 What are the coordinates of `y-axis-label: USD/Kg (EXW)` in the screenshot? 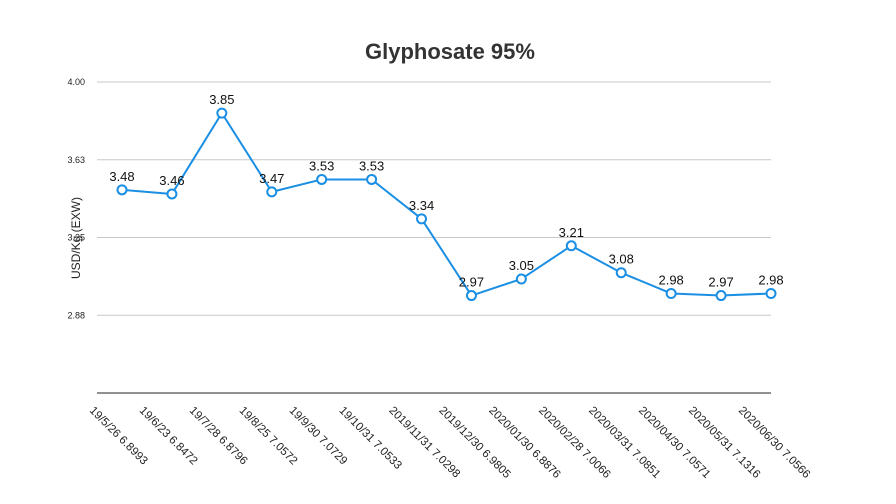 It's located at (76, 238).